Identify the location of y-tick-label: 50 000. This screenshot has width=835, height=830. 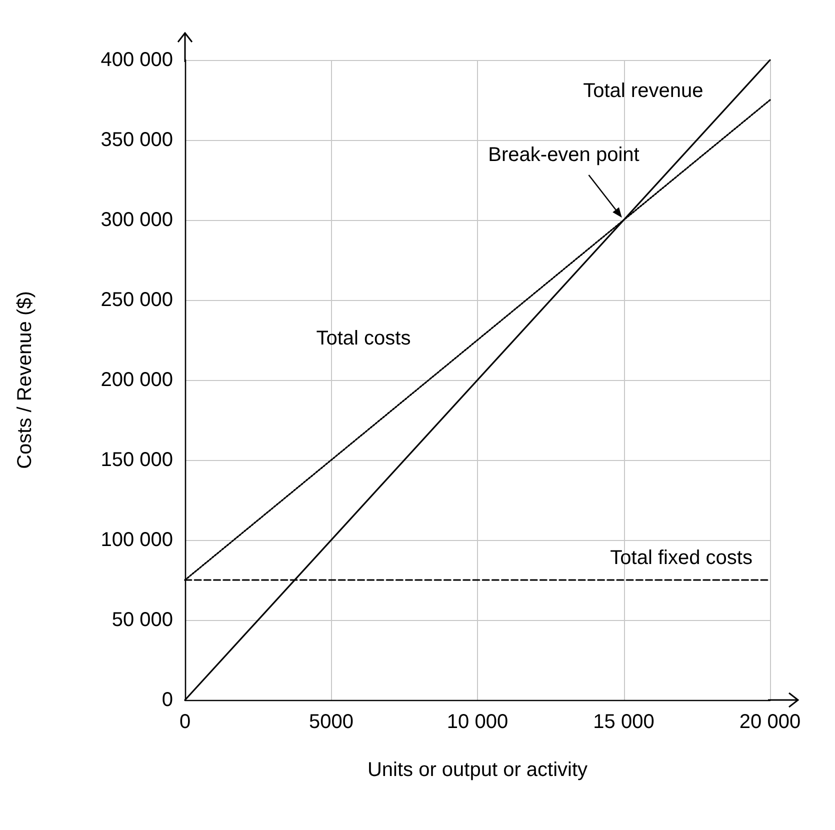
(142, 620).